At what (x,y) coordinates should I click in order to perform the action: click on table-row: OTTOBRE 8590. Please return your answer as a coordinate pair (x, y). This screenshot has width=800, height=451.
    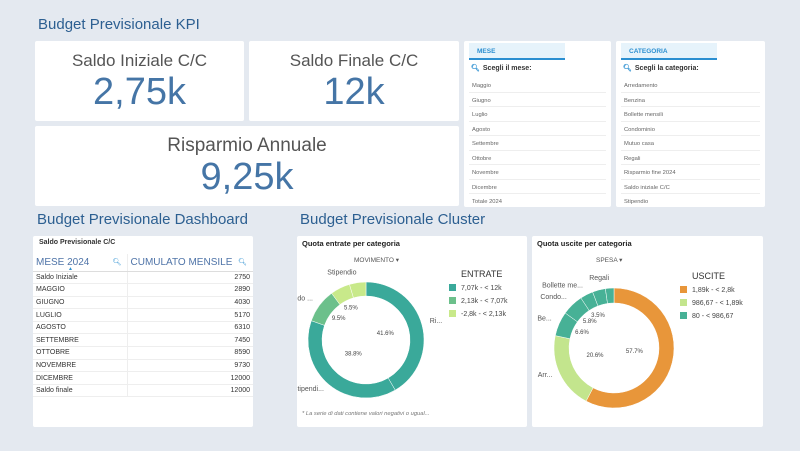
    Looking at the image, I should click on (143, 353).